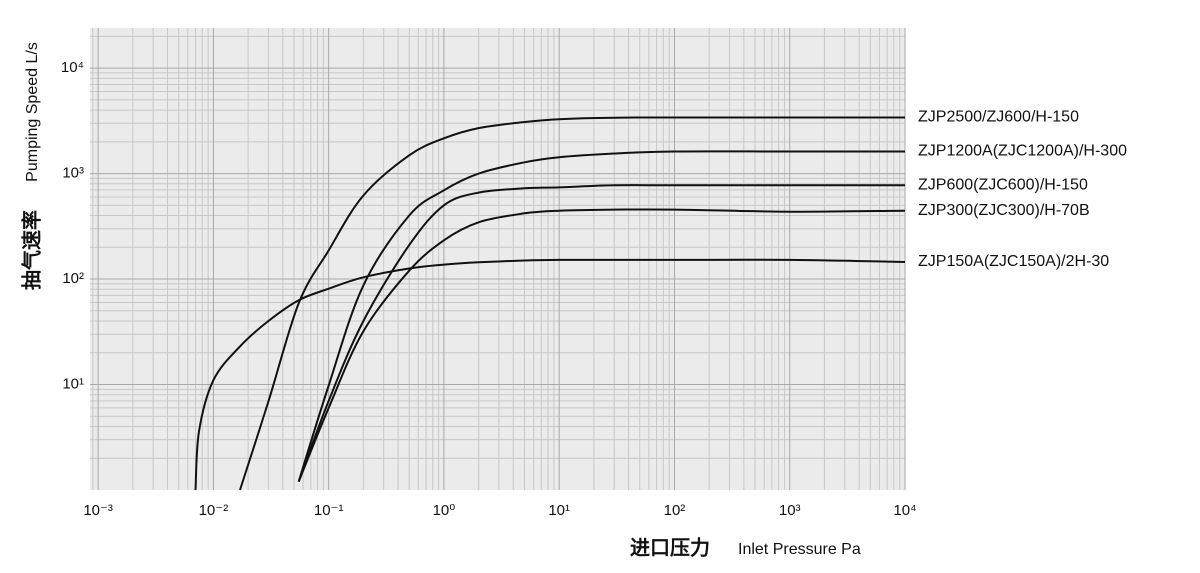  What do you see at coordinates (73, 383) in the screenshot?
I see `y-tick-label: 10¹` at bounding box center [73, 383].